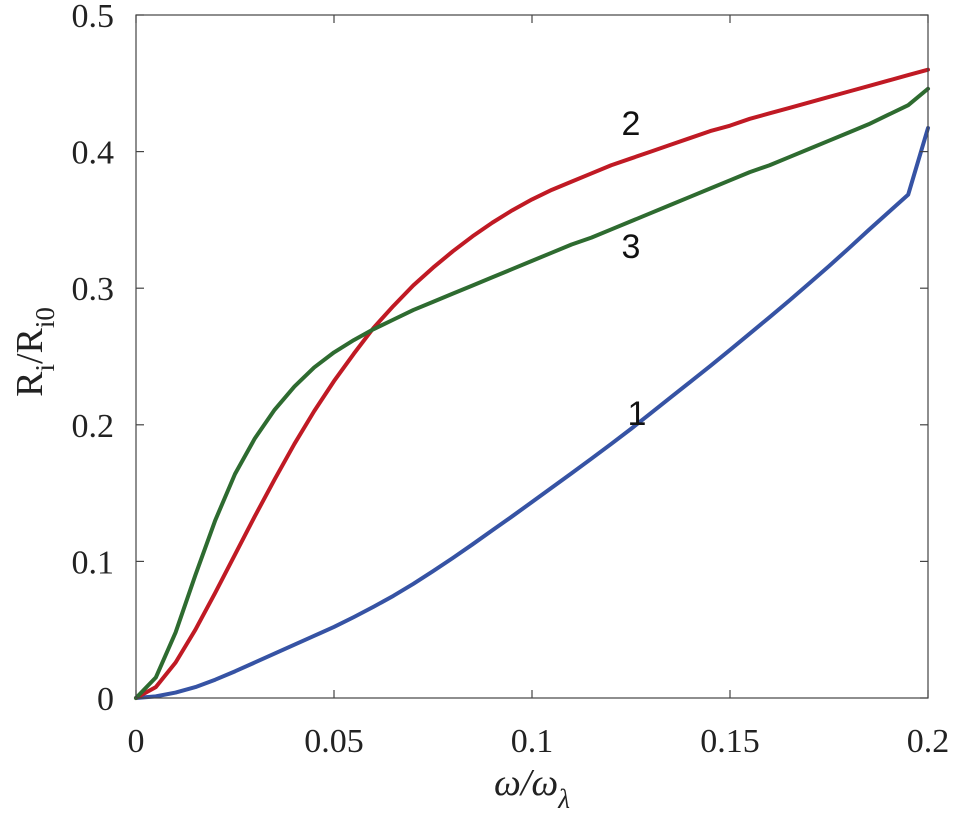 This screenshot has width=954, height=821. What do you see at coordinates (334, 741) in the screenshot?
I see `x-tick-label: 0.05` at bounding box center [334, 741].